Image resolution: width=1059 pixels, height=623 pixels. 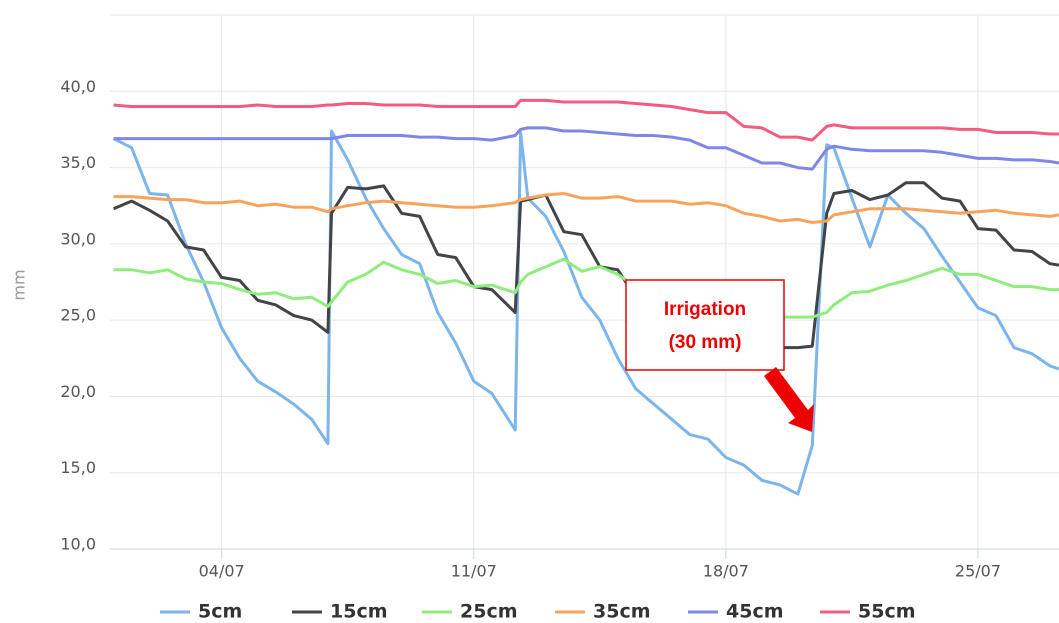 I want to click on legend-label: 25cm, so click(x=489, y=612).